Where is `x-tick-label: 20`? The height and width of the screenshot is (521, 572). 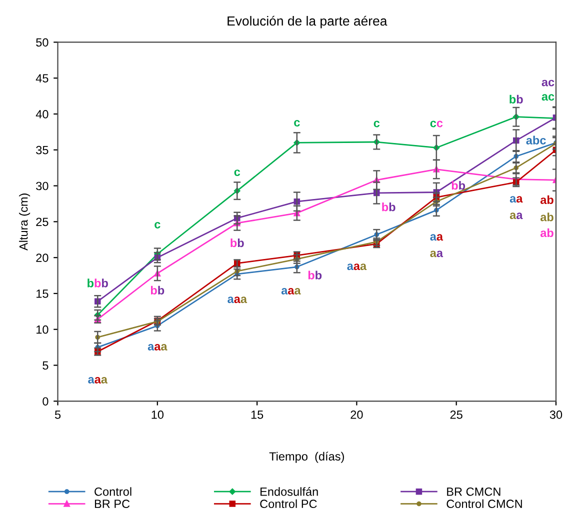 x-tick-label: 20 is located at coordinates (356, 414).